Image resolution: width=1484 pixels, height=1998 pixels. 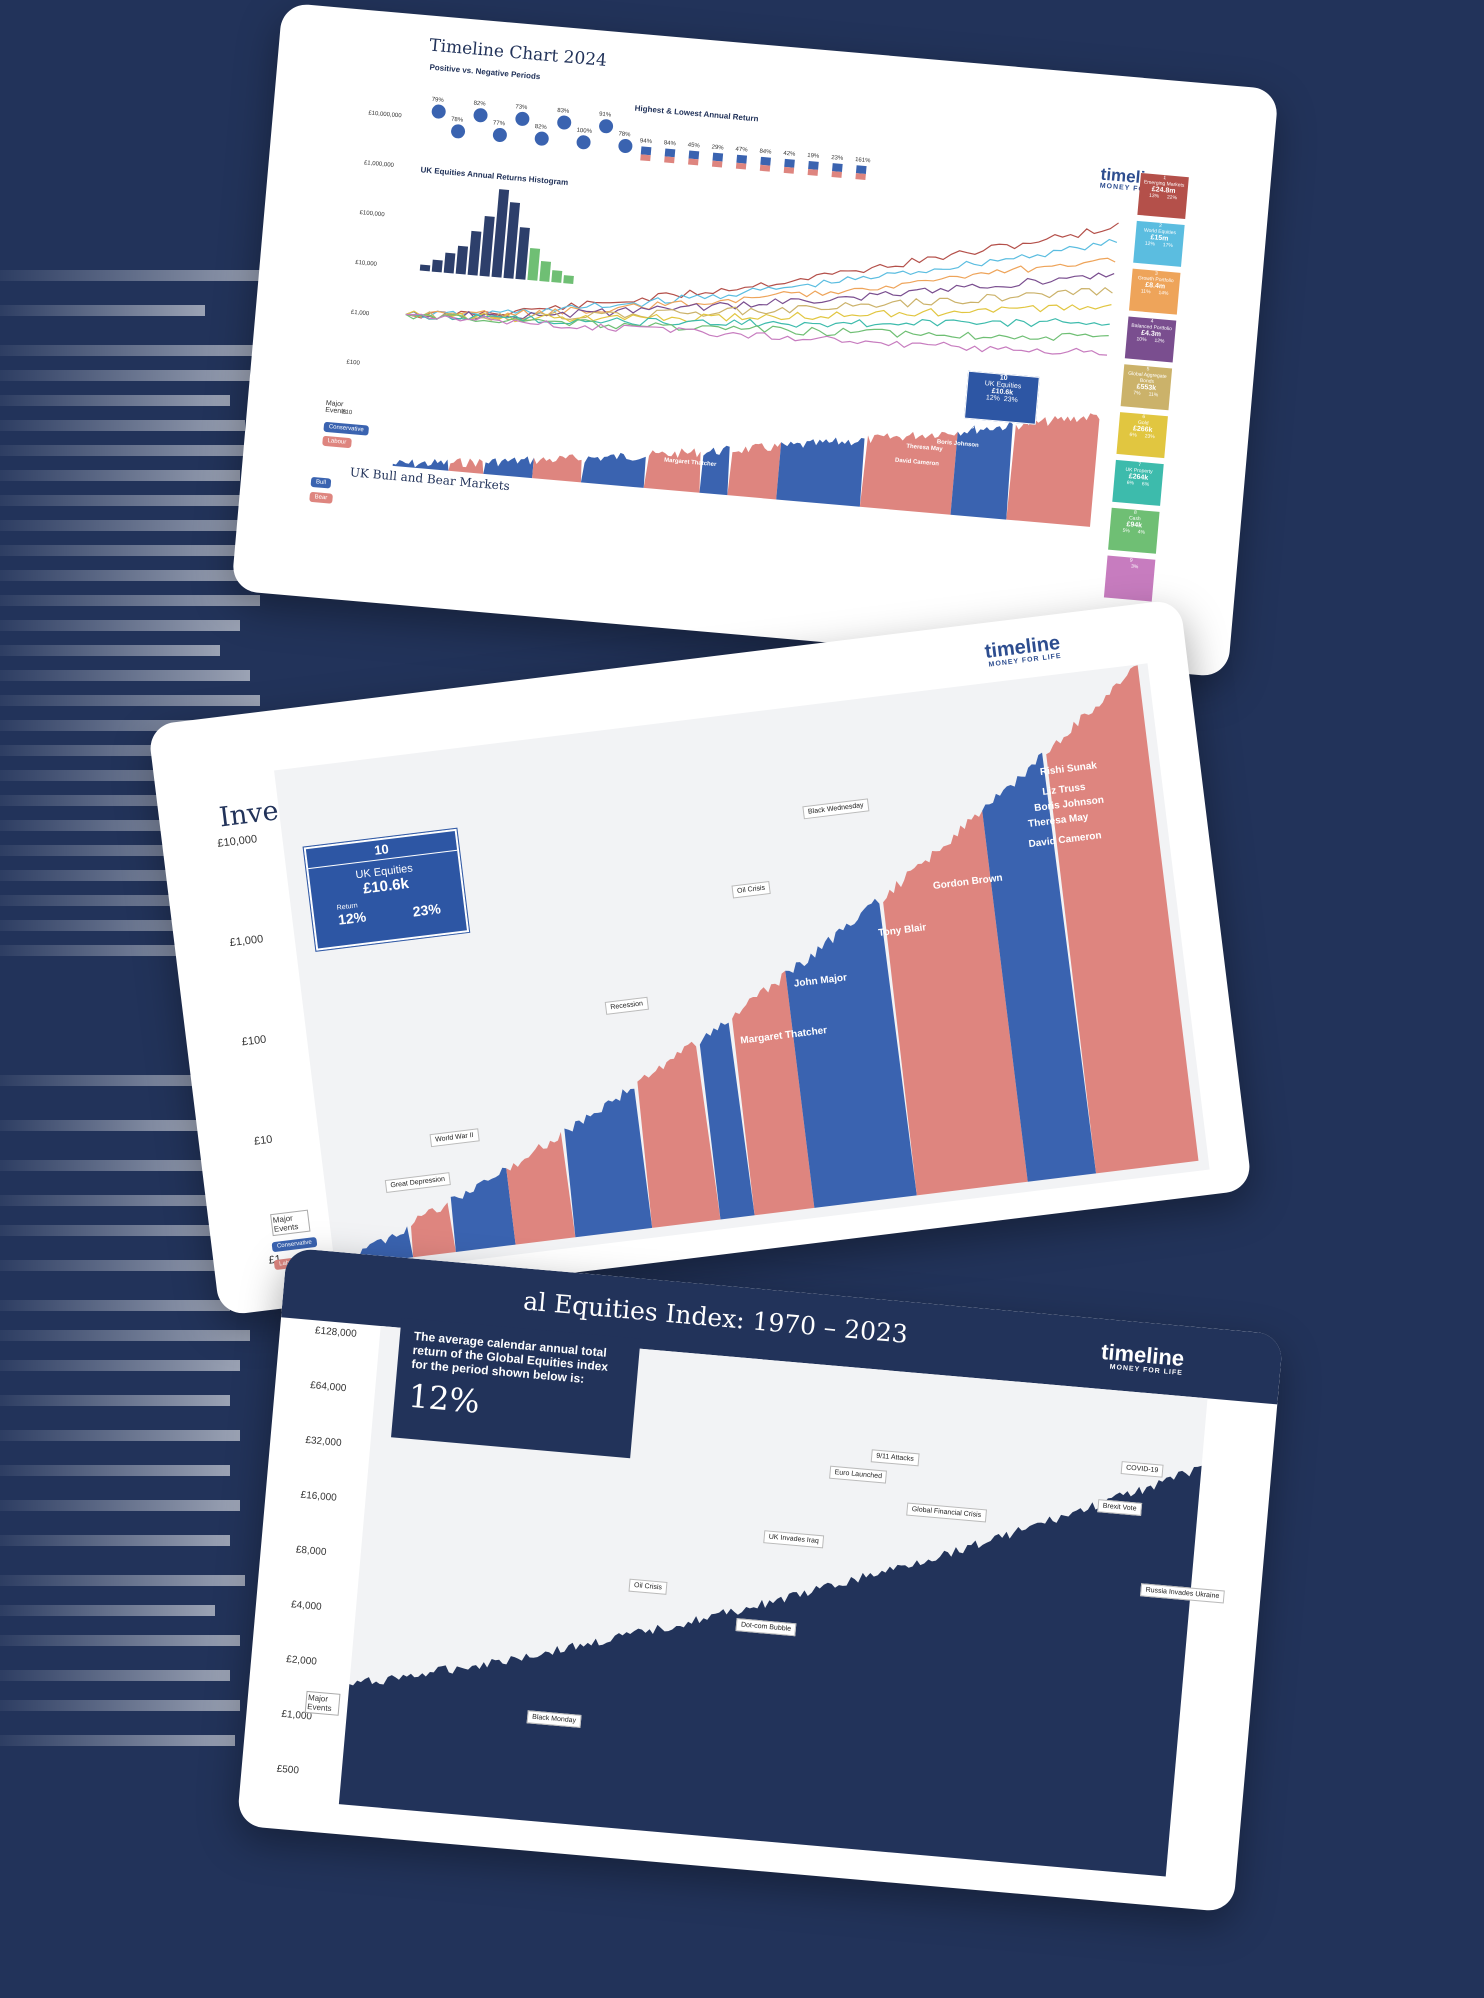 What do you see at coordinates (1150, 244) in the screenshot?
I see `panel-return-a: 12%` at bounding box center [1150, 244].